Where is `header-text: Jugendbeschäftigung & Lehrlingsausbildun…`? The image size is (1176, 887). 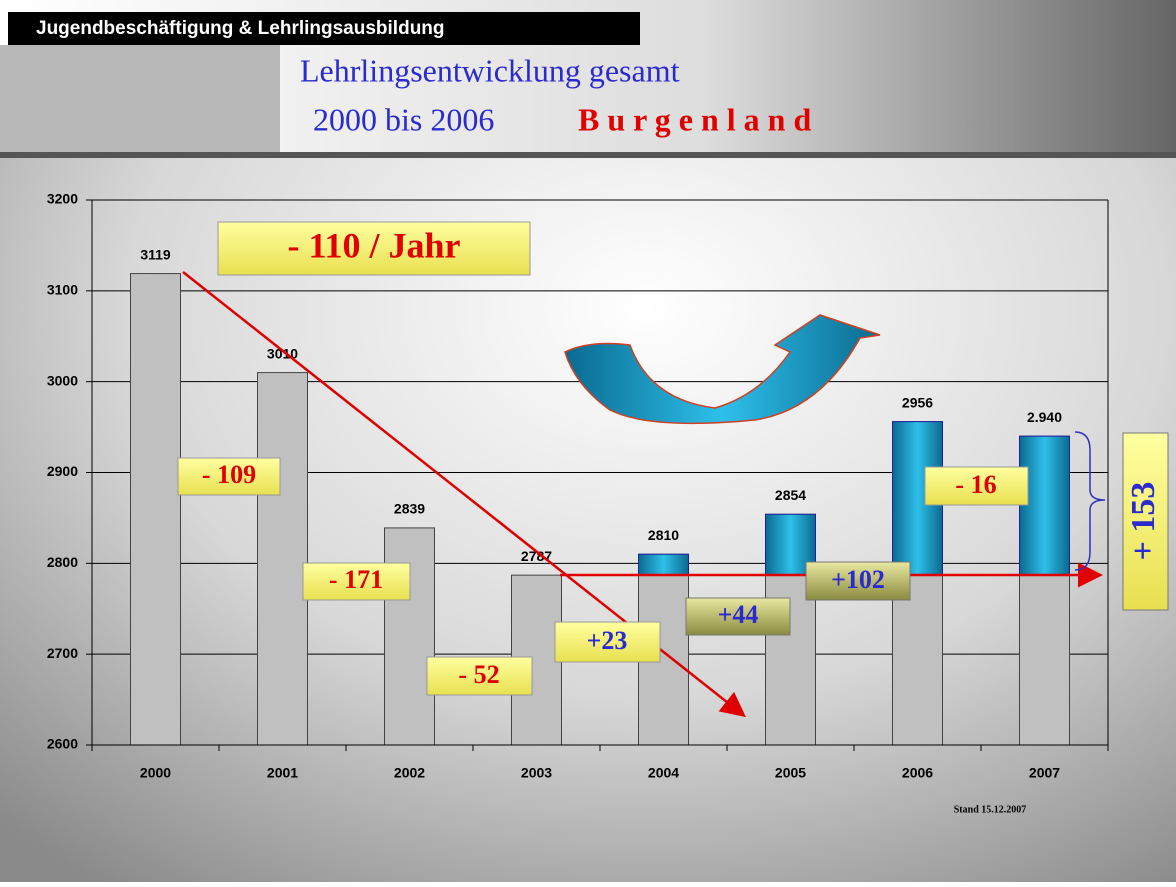
header-text: Jugendbeschäftigung & Lehrlingsausbildun… is located at coordinates (240, 28).